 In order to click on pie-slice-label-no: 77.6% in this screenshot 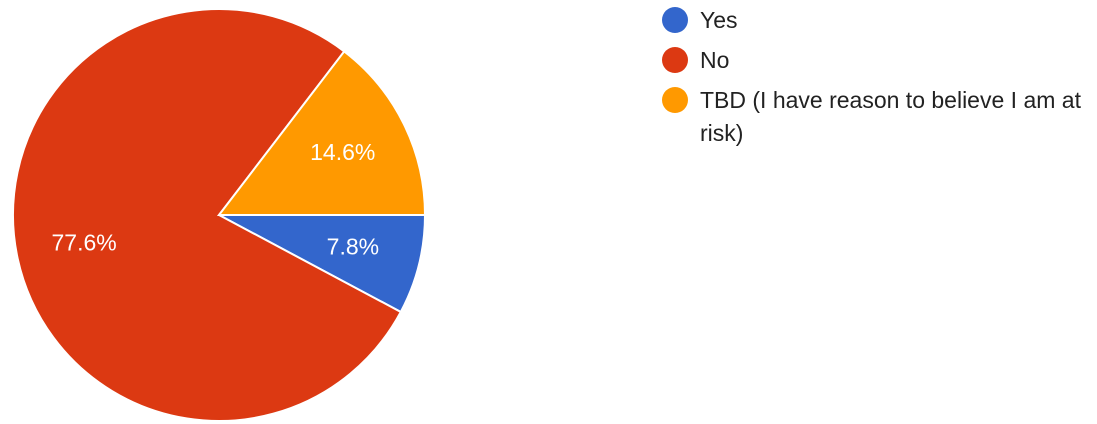, I will do `click(84, 242)`.